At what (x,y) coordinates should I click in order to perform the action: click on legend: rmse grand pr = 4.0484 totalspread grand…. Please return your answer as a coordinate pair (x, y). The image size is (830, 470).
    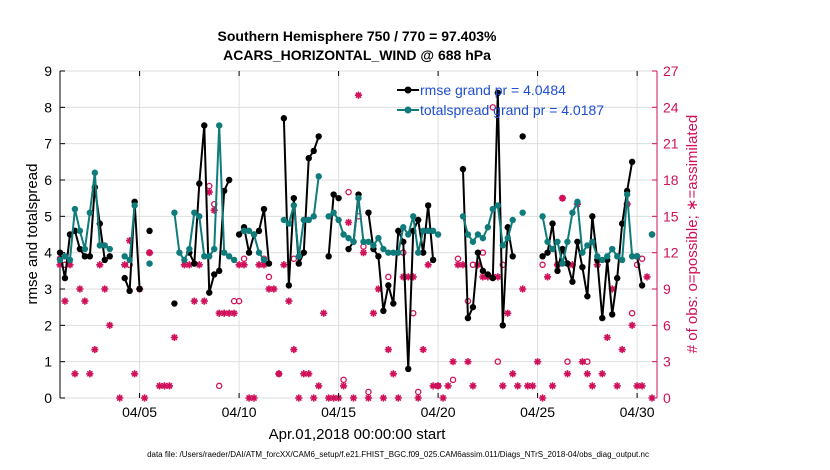
    Looking at the image, I should click on (500, 100).